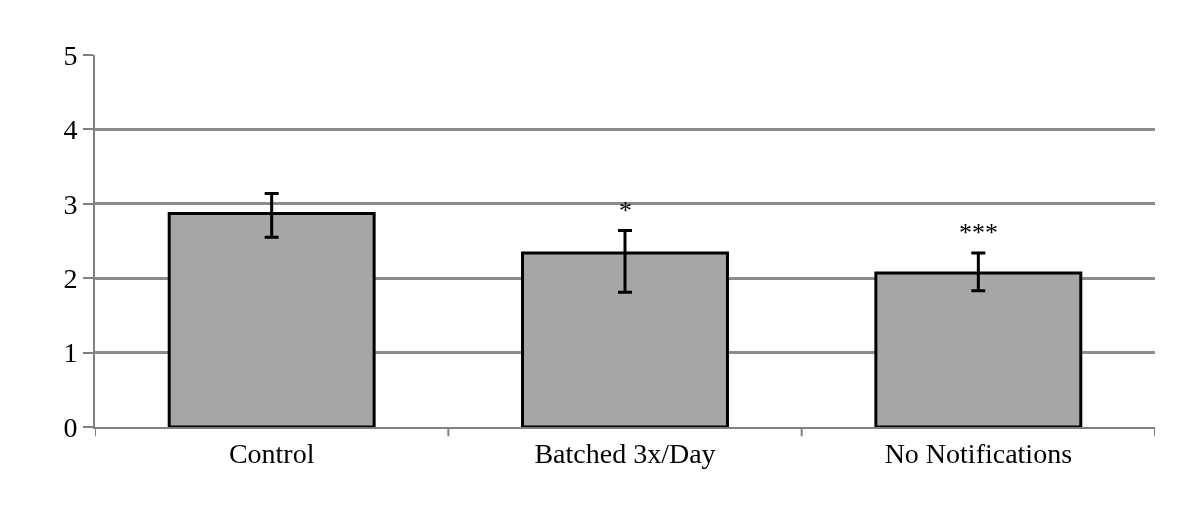 This screenshot has height=515, width=1185. What do you see at coordinates (70, 55) in the screenshot?
I see `y-tick-label: 5` at bounding box center [70, 55].